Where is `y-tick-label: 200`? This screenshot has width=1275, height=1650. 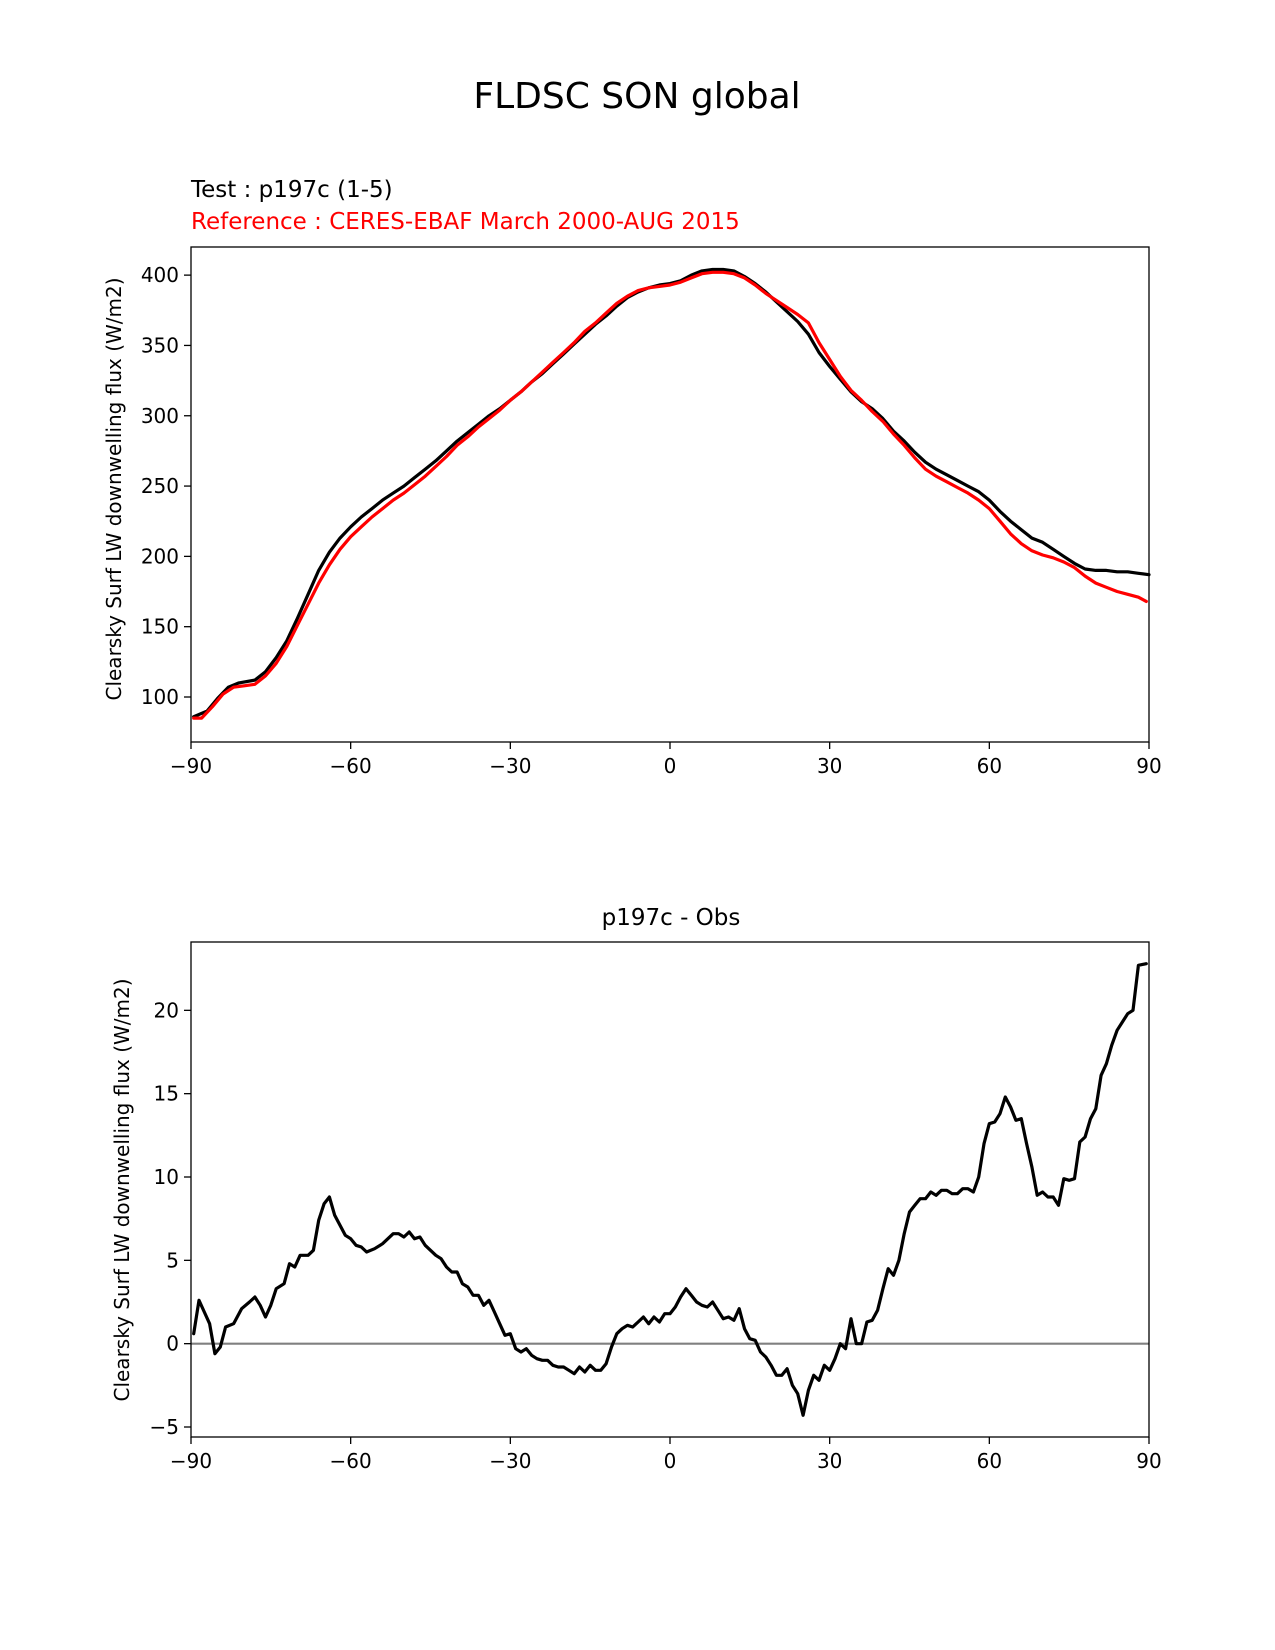
y-tick-label: 200 is located at coordinates (160, 556).